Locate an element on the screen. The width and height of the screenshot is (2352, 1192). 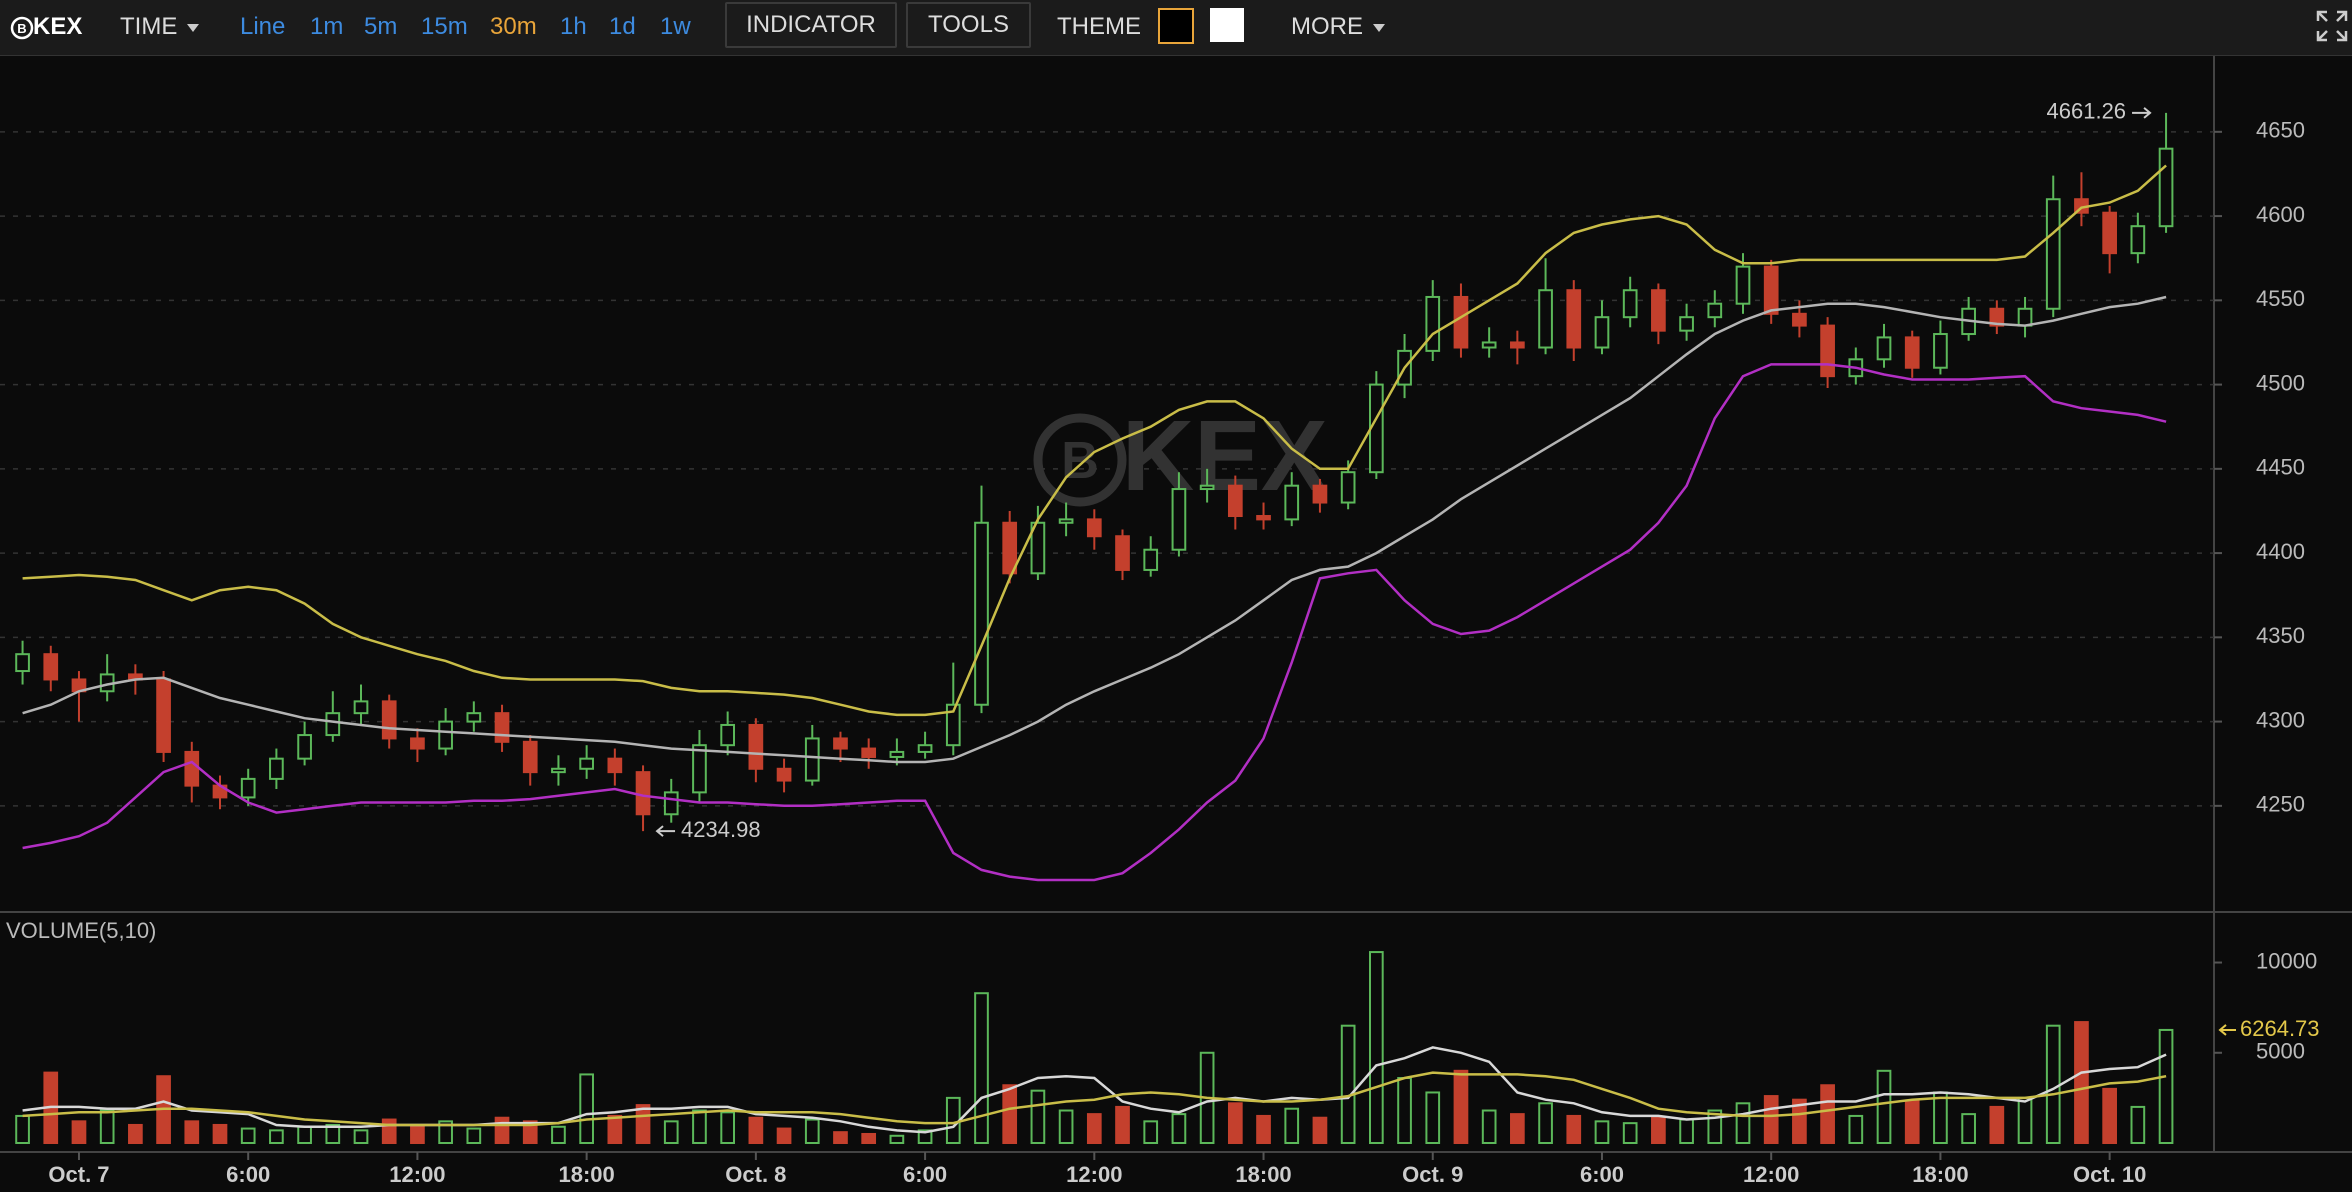
time-label: TIME is located at coordinates (149, 26).